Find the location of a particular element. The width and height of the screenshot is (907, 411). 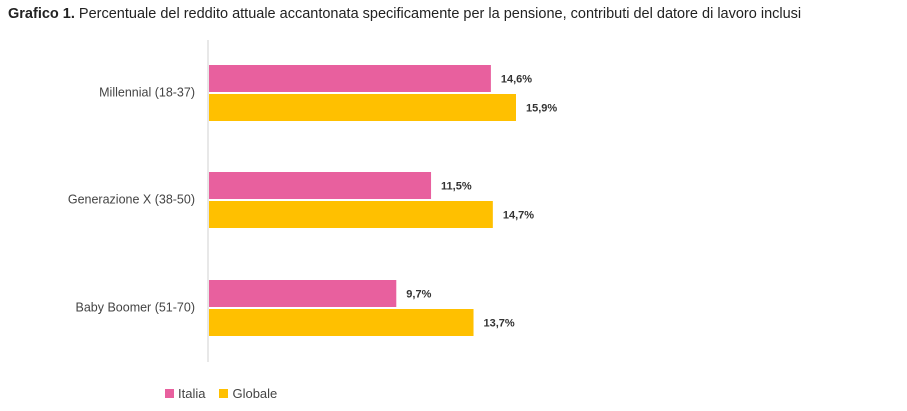

value-label-globale-millennial-18-37: 15,9% is located at coordinates (541, 108).